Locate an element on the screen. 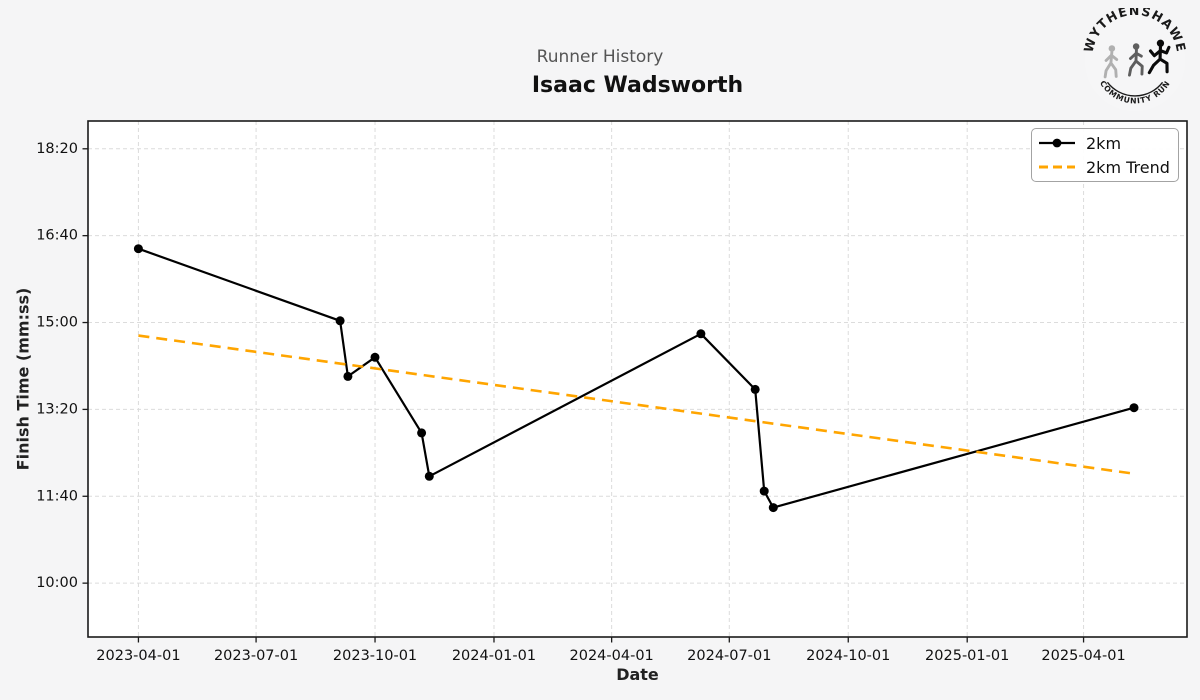 This screenshot has height=700, width=1200. x-tick-label: 2025-04-01 is located at coordinates (1083, 656).